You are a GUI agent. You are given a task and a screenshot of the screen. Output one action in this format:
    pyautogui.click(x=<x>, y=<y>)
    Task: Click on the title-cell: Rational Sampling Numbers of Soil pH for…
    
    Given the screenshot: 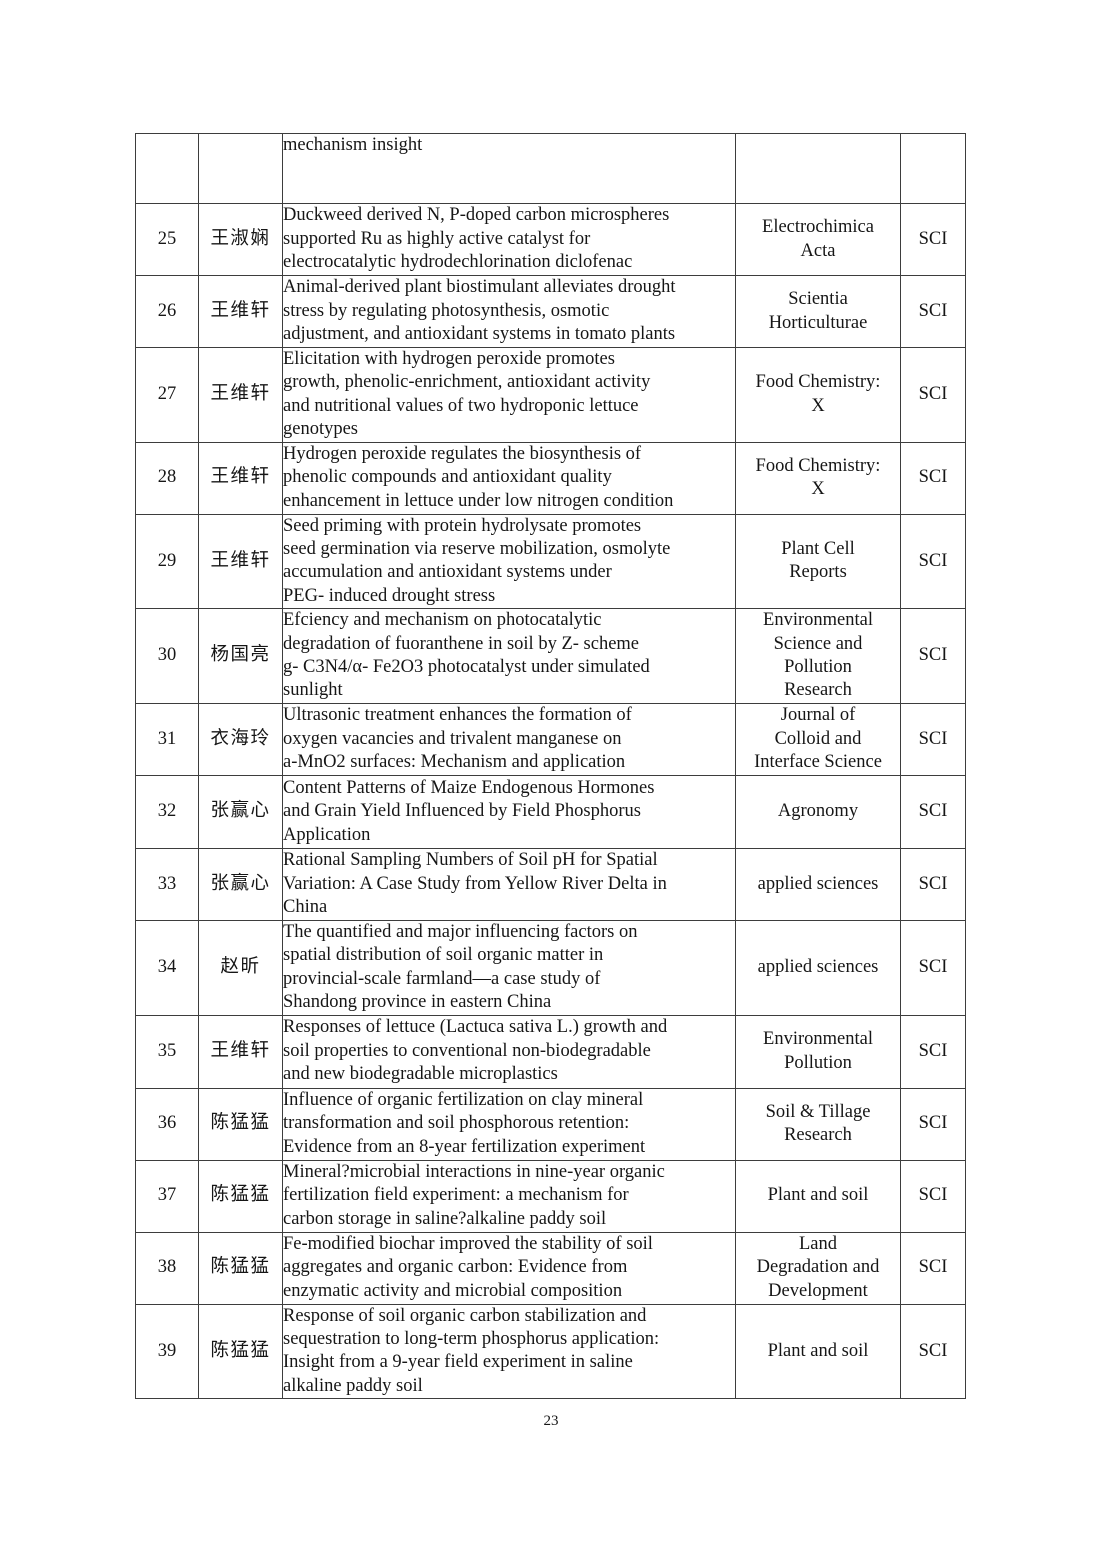 What is the action you would take?
    pyautogui.click(x=509, y=884)
    